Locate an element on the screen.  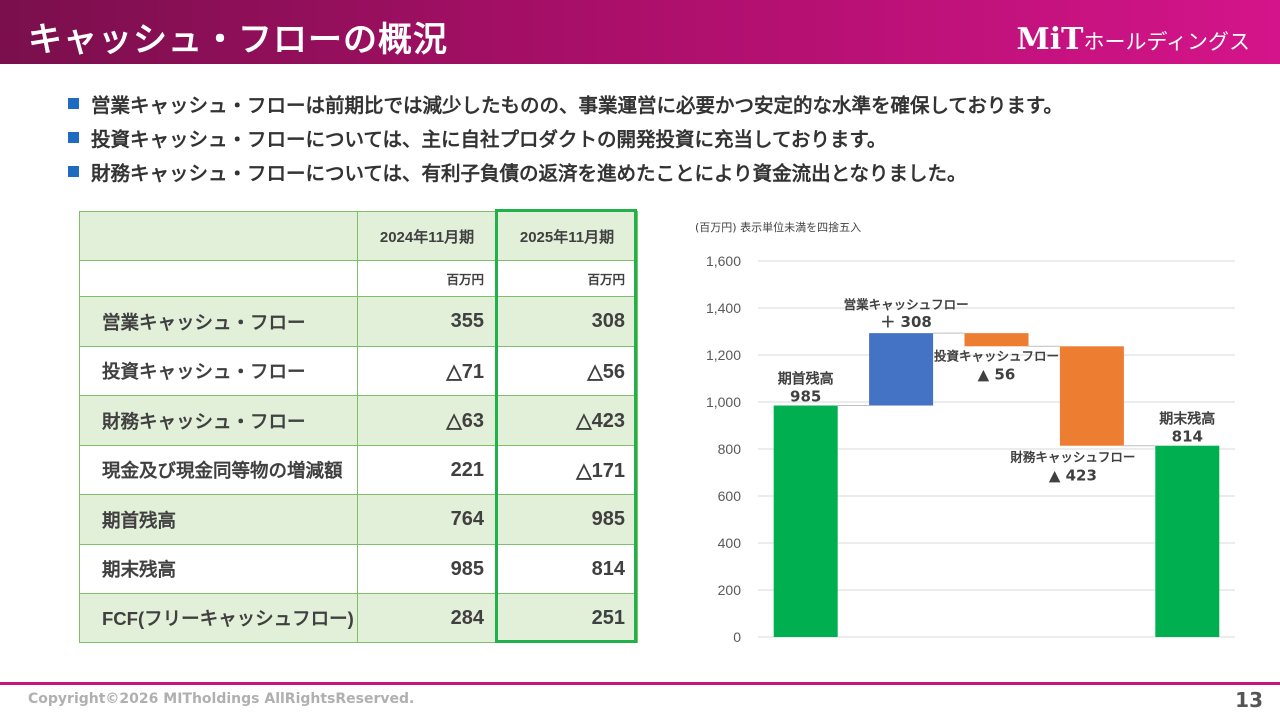
row-value-2025: 308 is located at coordinates (567, 321).